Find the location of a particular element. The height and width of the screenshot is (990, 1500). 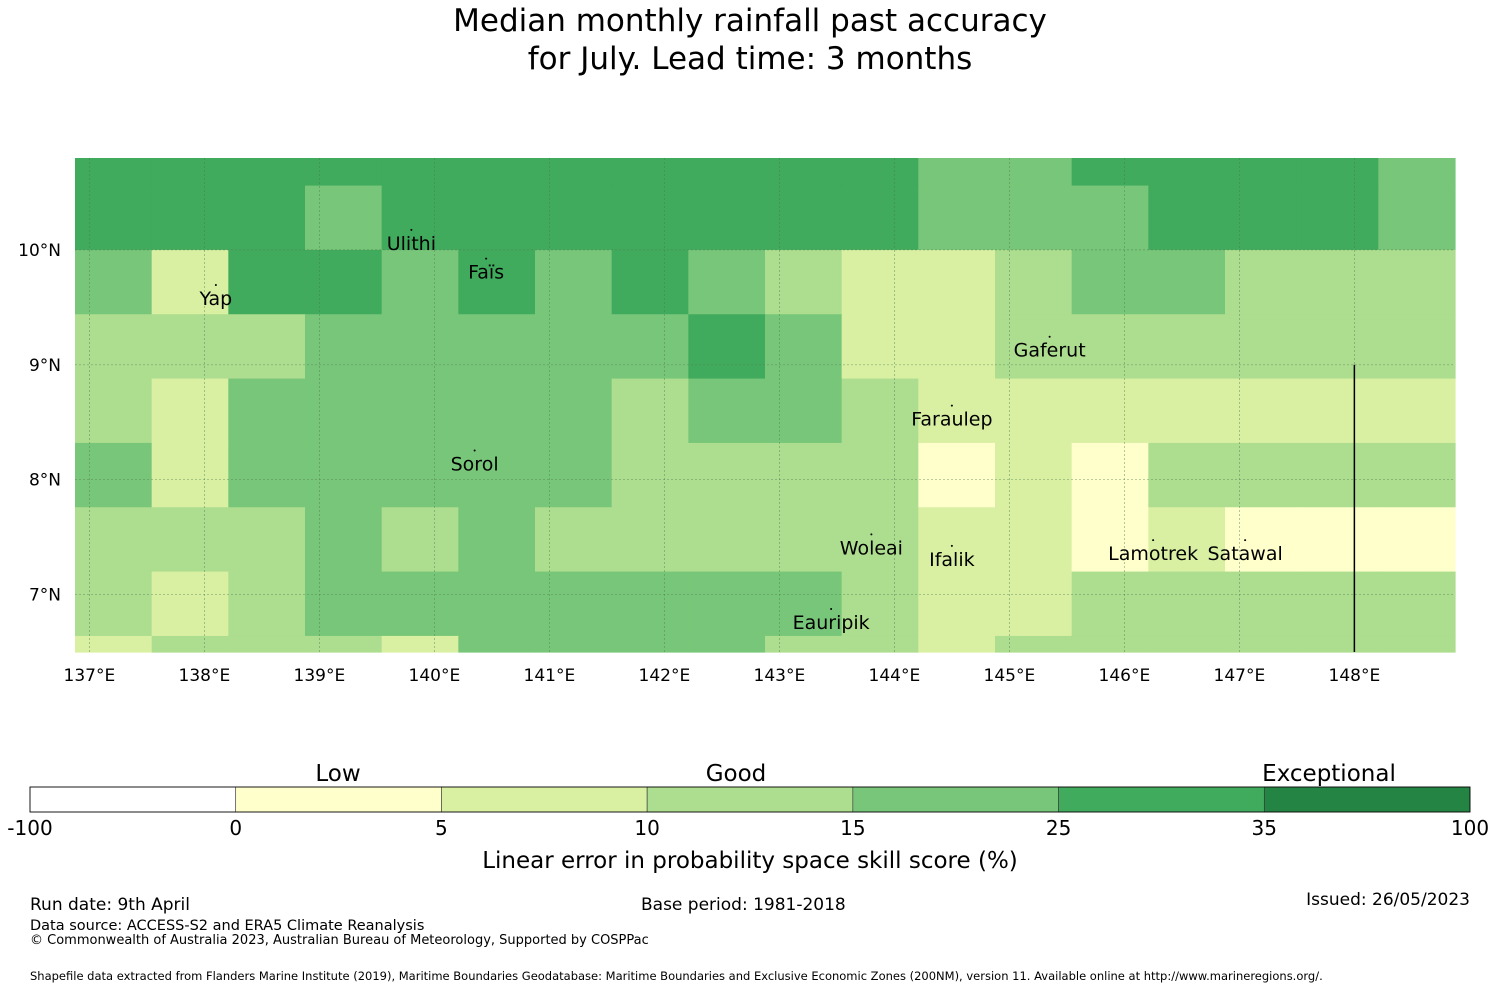

base-period: Base period: 1981-2018 is located at coordinates (743, 905).